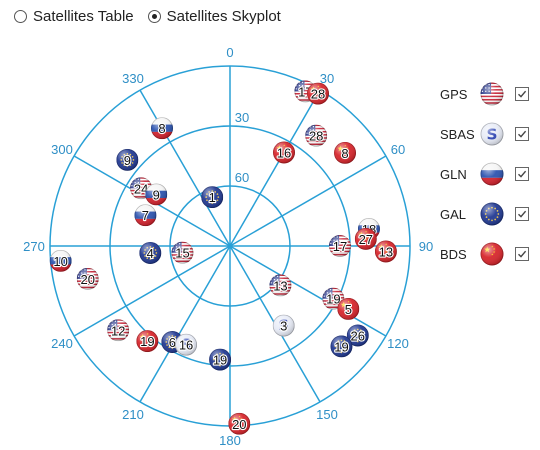 This screenshot has height=450, width=540. I want to click on satellite-gps-17: 17, so click(340, 246).